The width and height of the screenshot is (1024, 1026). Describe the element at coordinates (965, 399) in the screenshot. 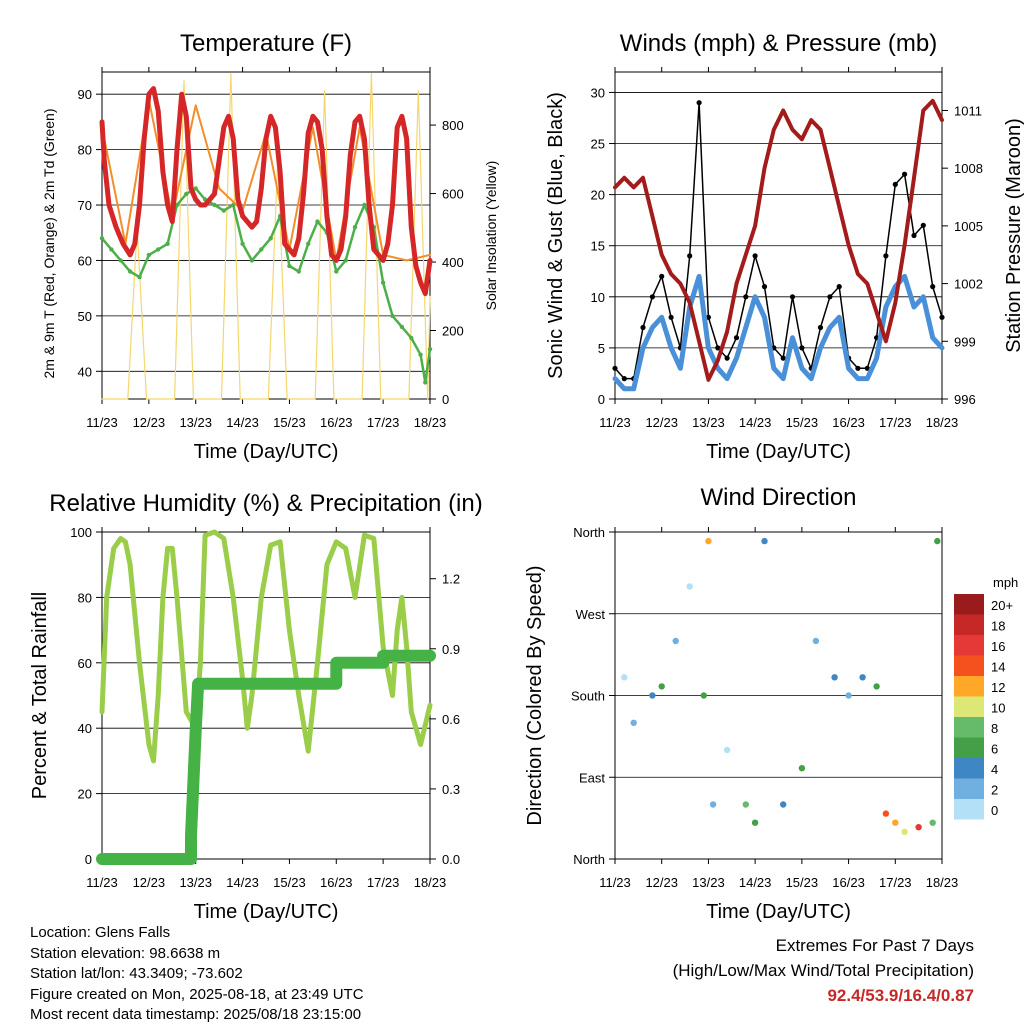

I see `y-right-tick-label: 996` at that location.